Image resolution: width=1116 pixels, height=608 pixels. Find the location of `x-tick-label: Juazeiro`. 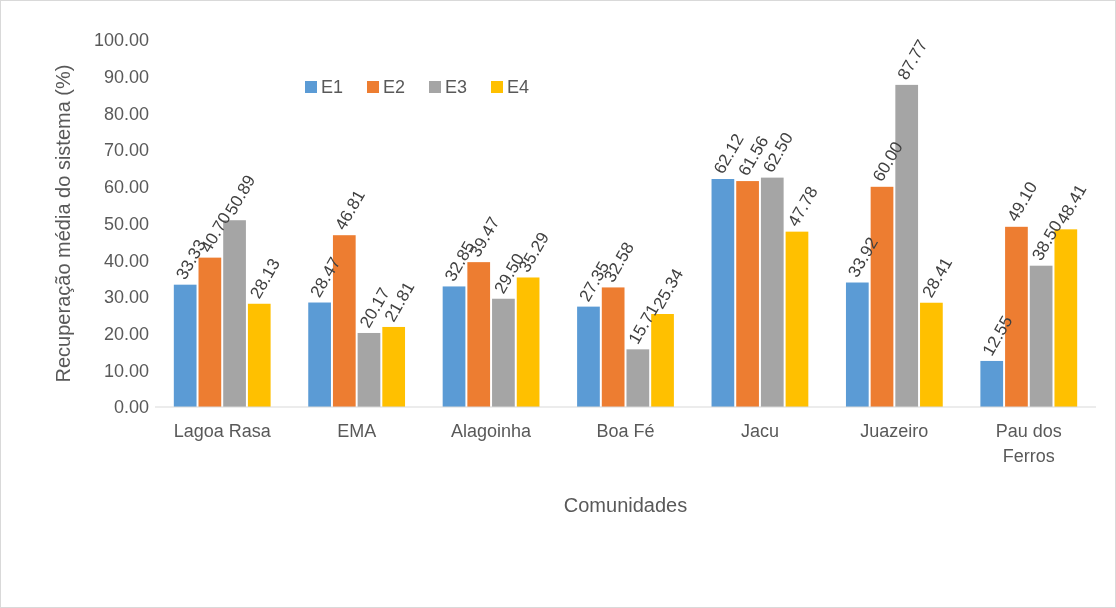

x-tick-label: Juazeiro is located at coordinates (894, 431).